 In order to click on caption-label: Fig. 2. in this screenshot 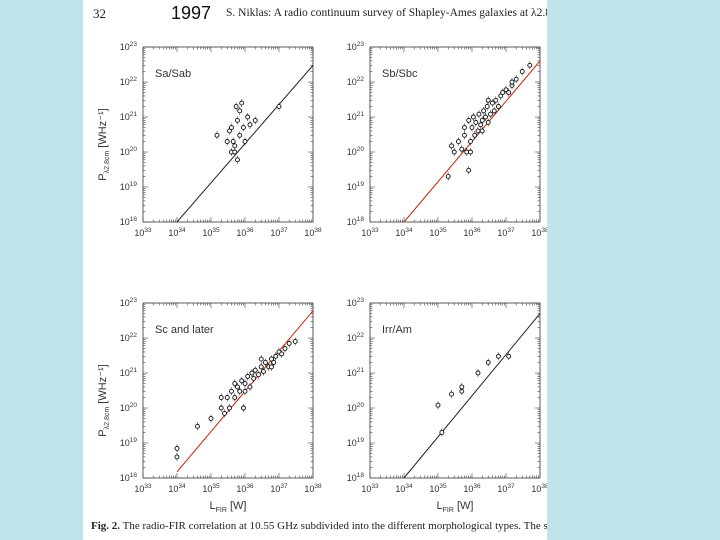, I will do `click(106, 526)`.